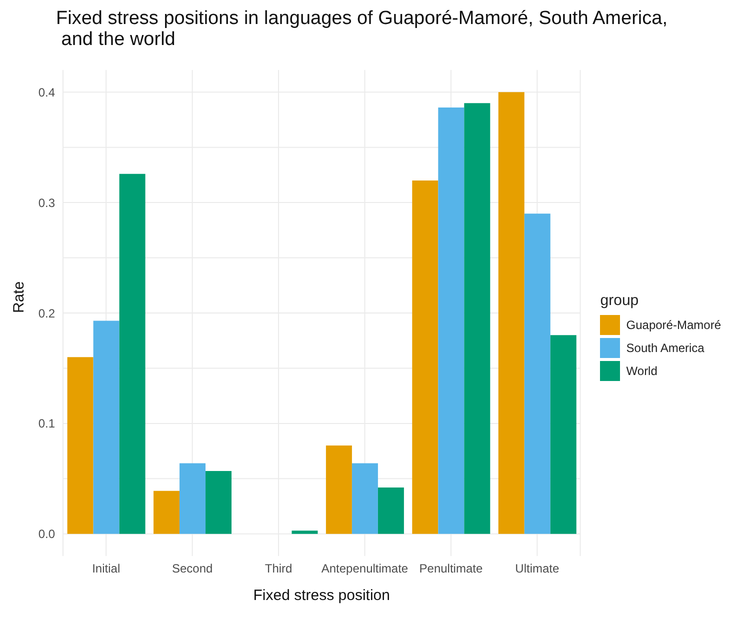  What do you see at coordinates (47, 534) in the screenshot?
I see `y-tick-label: 0.0` at bounding box center [47, 534].